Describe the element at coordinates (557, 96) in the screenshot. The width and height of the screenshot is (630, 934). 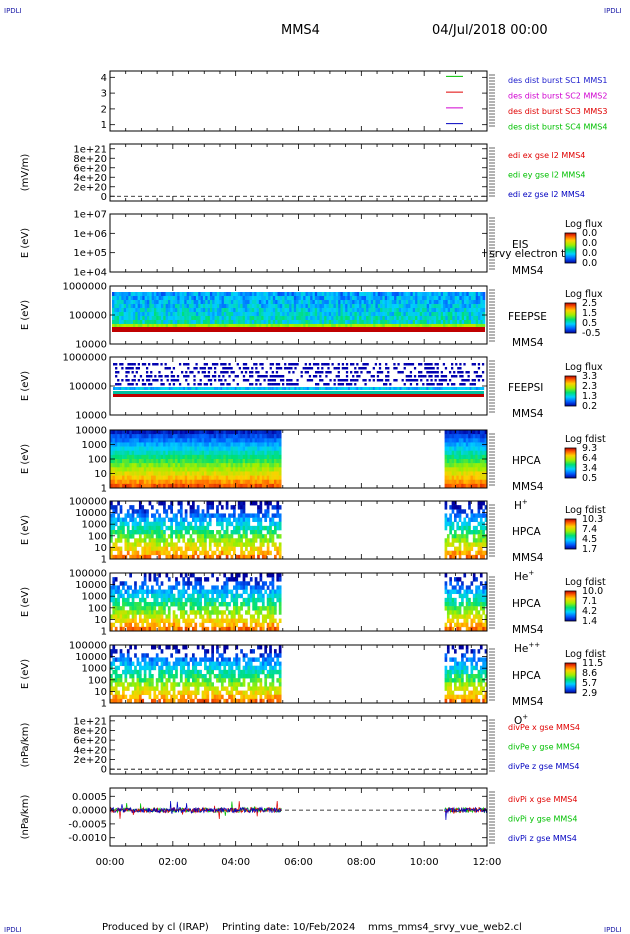
I see `legend-entry: des dist burst SC2 MMS2` at that location.